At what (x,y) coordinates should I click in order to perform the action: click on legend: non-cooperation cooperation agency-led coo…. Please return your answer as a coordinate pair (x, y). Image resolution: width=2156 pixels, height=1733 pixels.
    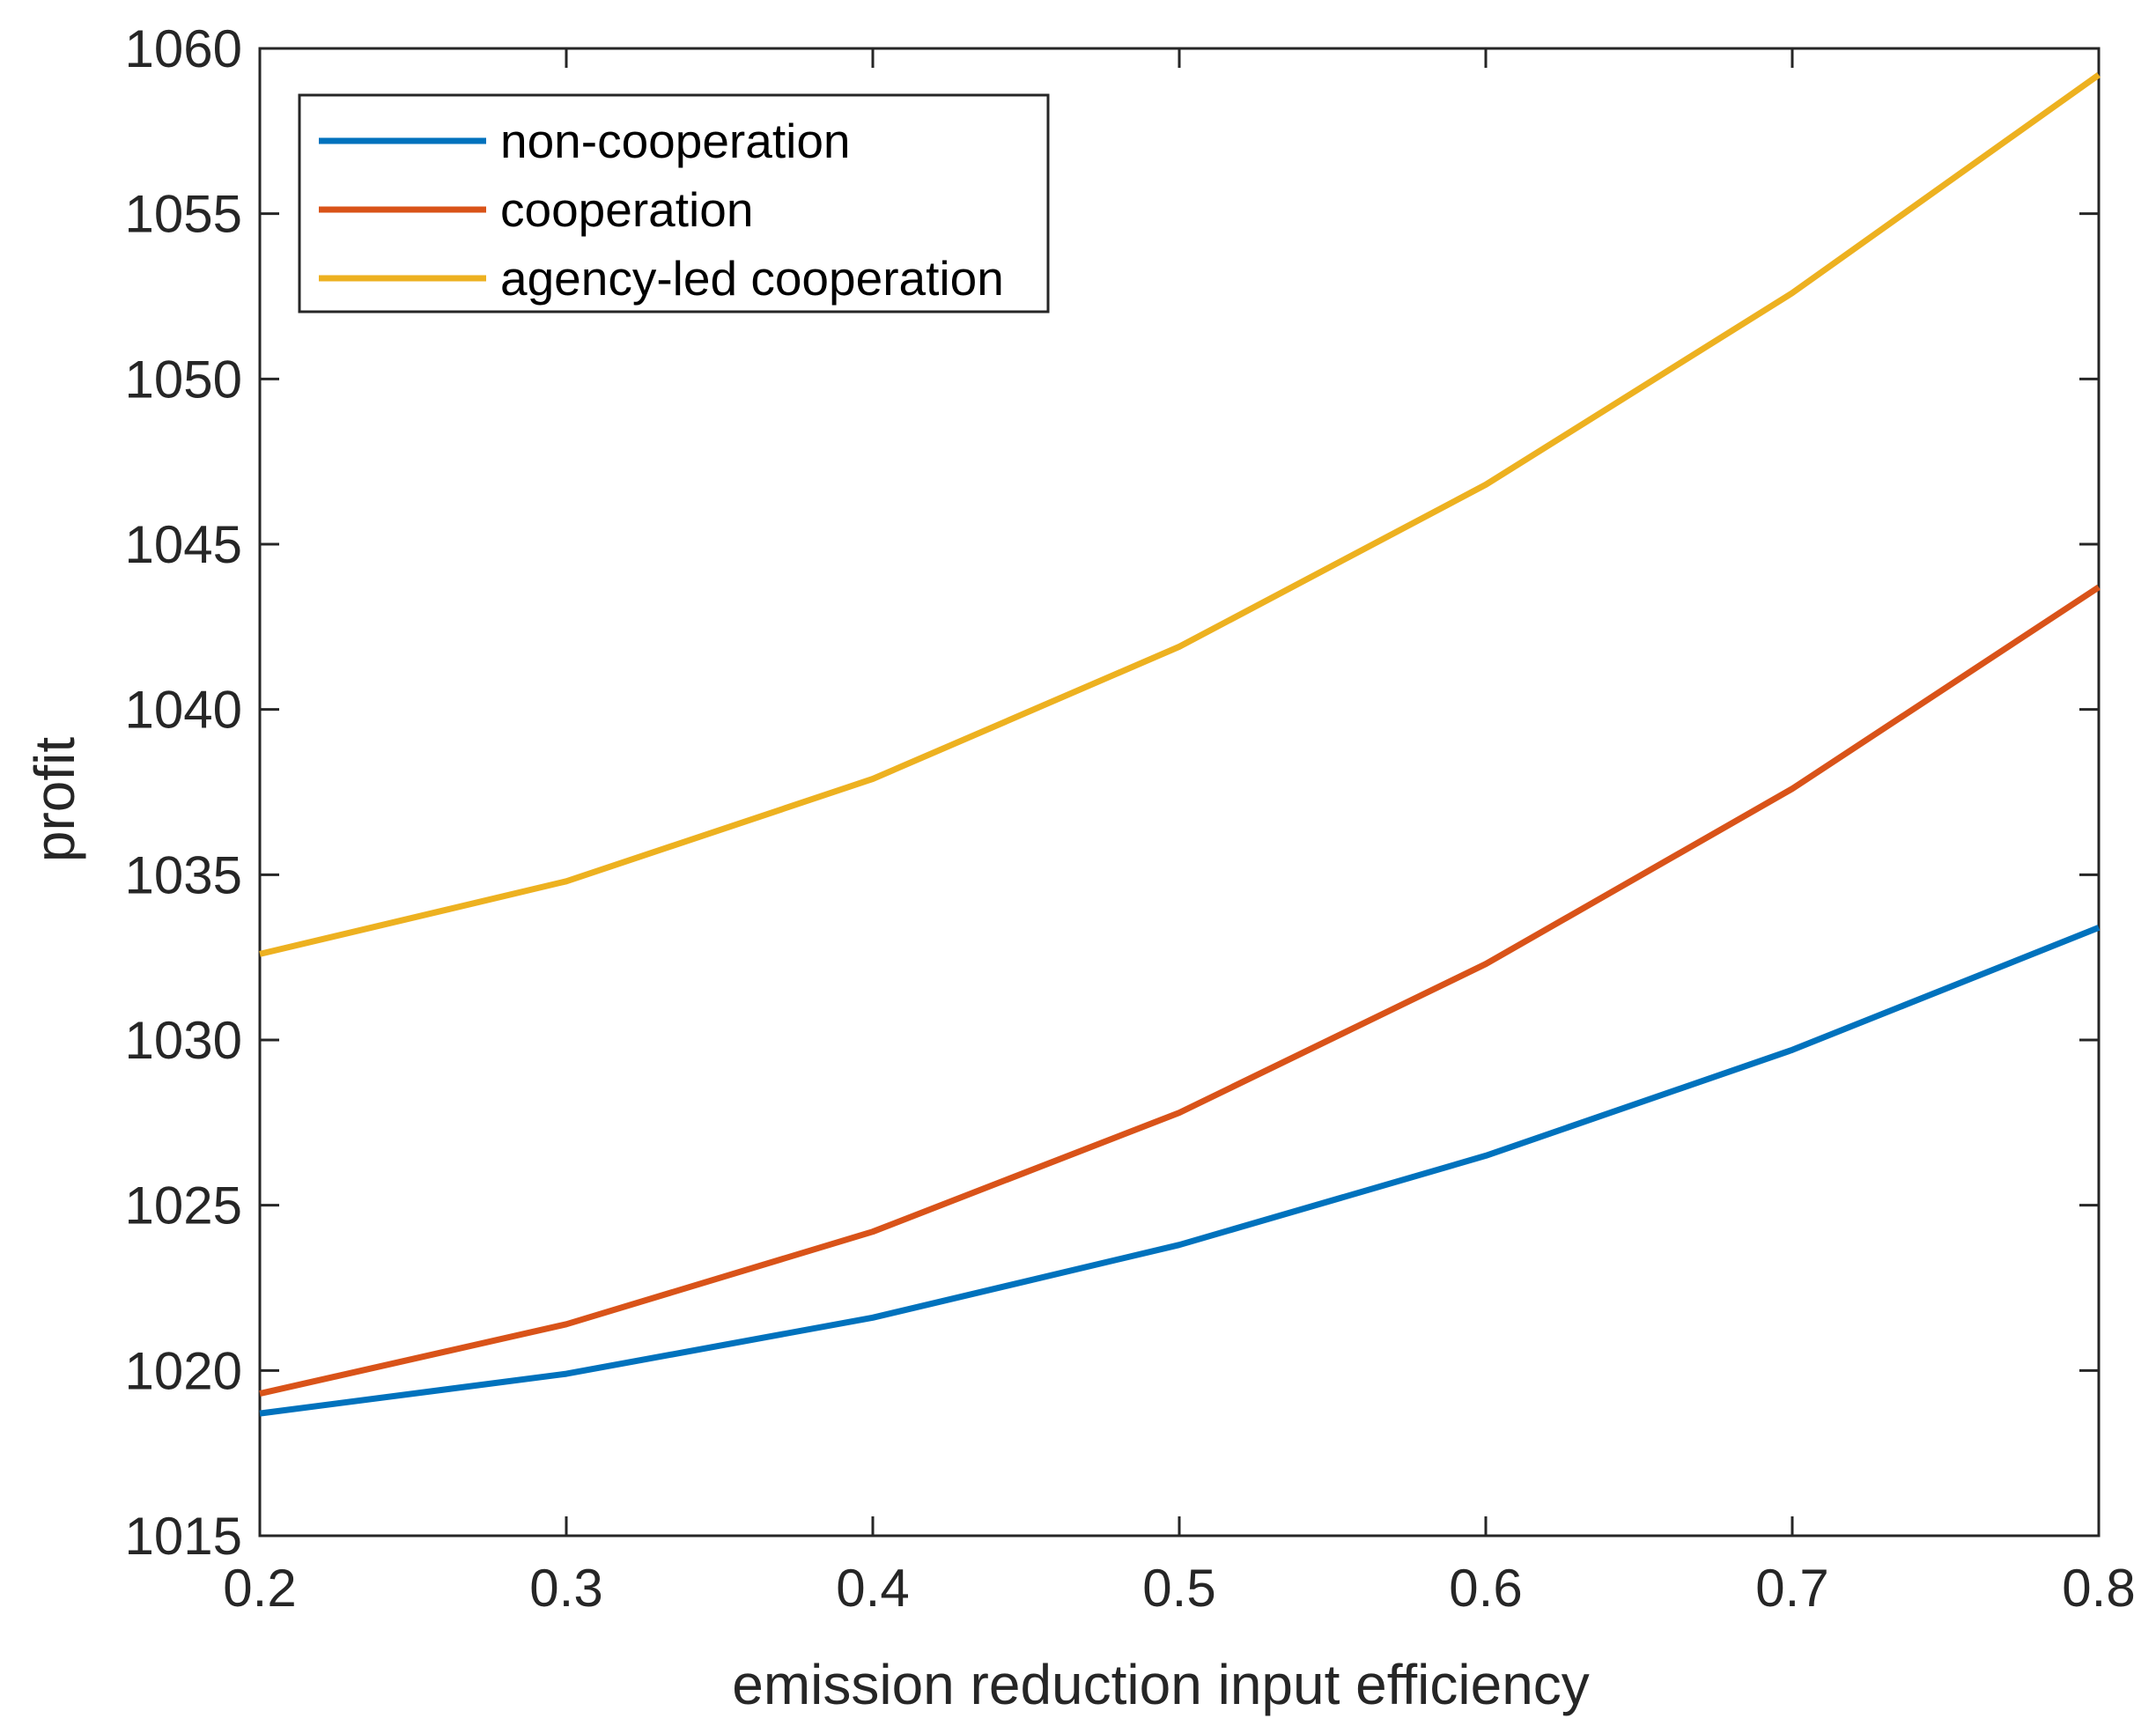
    Looking at the image, I should click on (674, 203).